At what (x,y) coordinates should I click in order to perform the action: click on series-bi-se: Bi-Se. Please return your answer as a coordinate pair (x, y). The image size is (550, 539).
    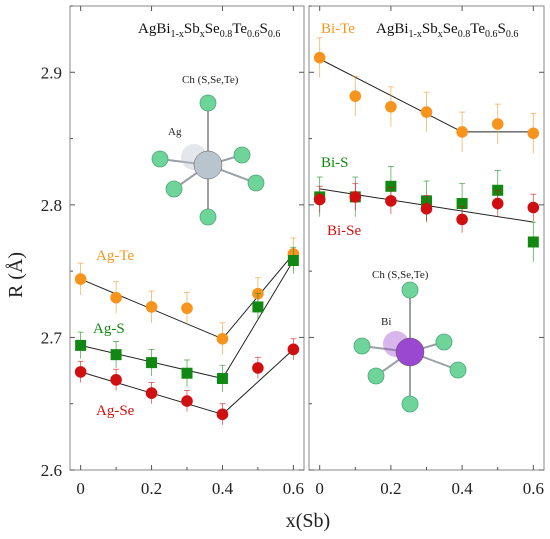
    Looking at the image, I should click on (426, 211).